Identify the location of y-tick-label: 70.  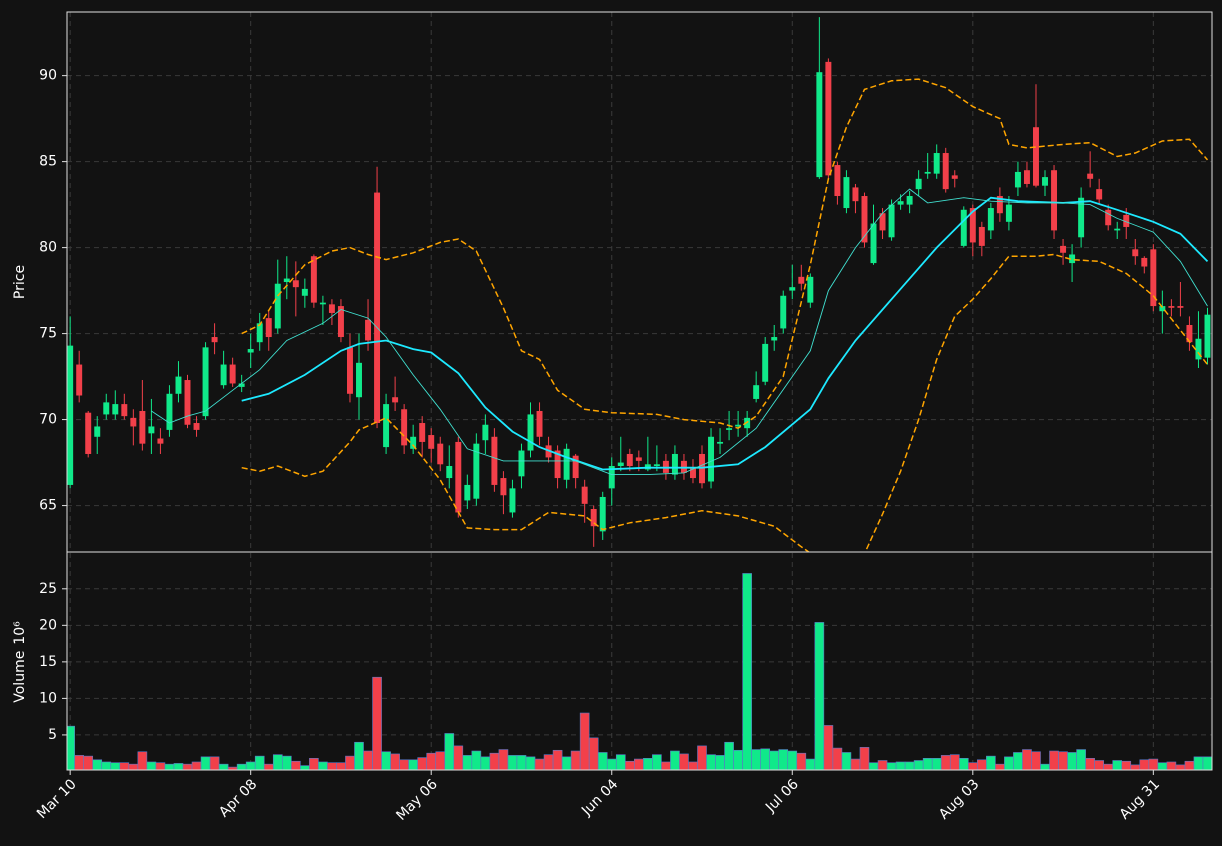
(48, 420).